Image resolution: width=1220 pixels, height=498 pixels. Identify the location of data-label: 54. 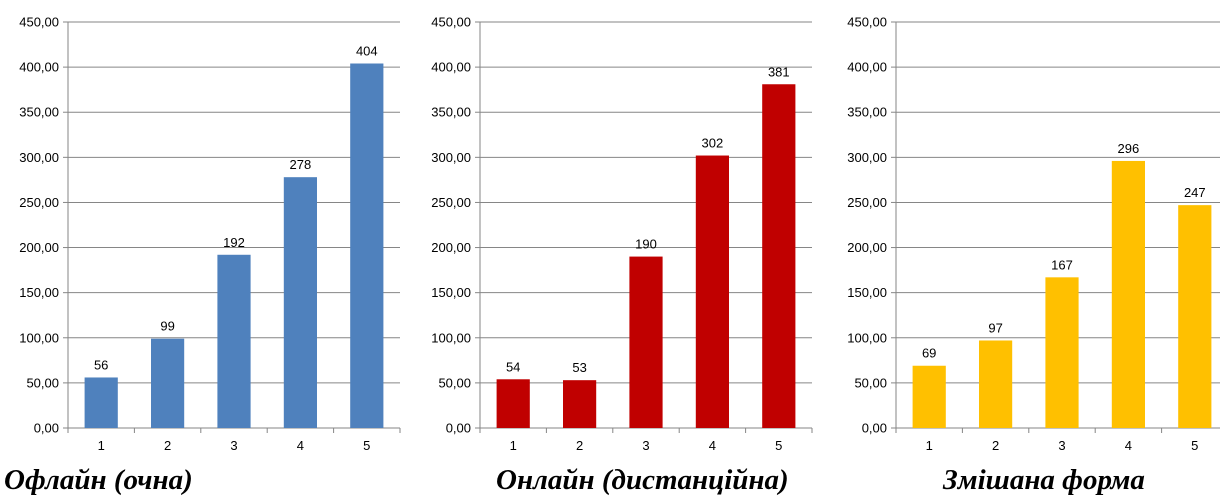
(513, 366).